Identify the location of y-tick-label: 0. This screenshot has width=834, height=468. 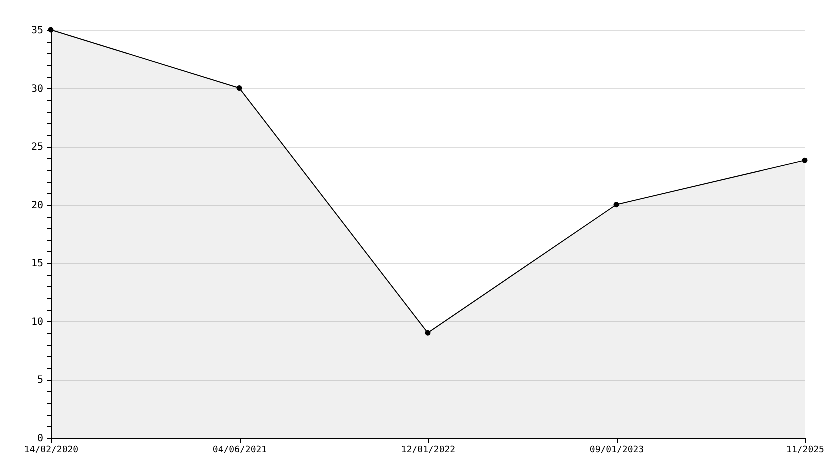
(40, 439).